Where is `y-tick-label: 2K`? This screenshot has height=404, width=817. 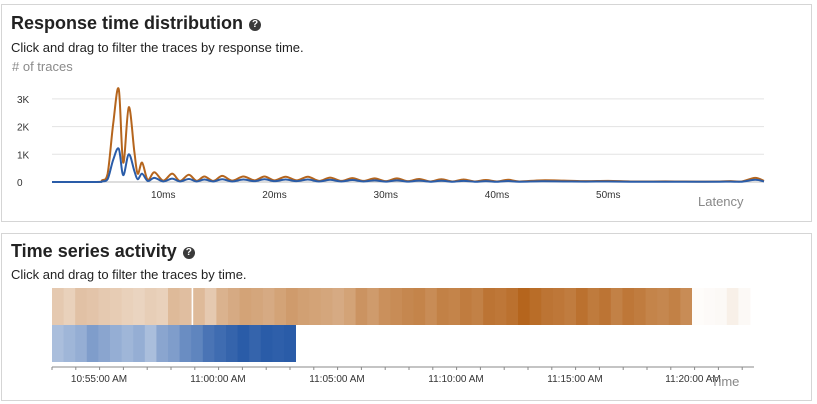 y-tick-label: 2K is located at coordinates (23, 128).